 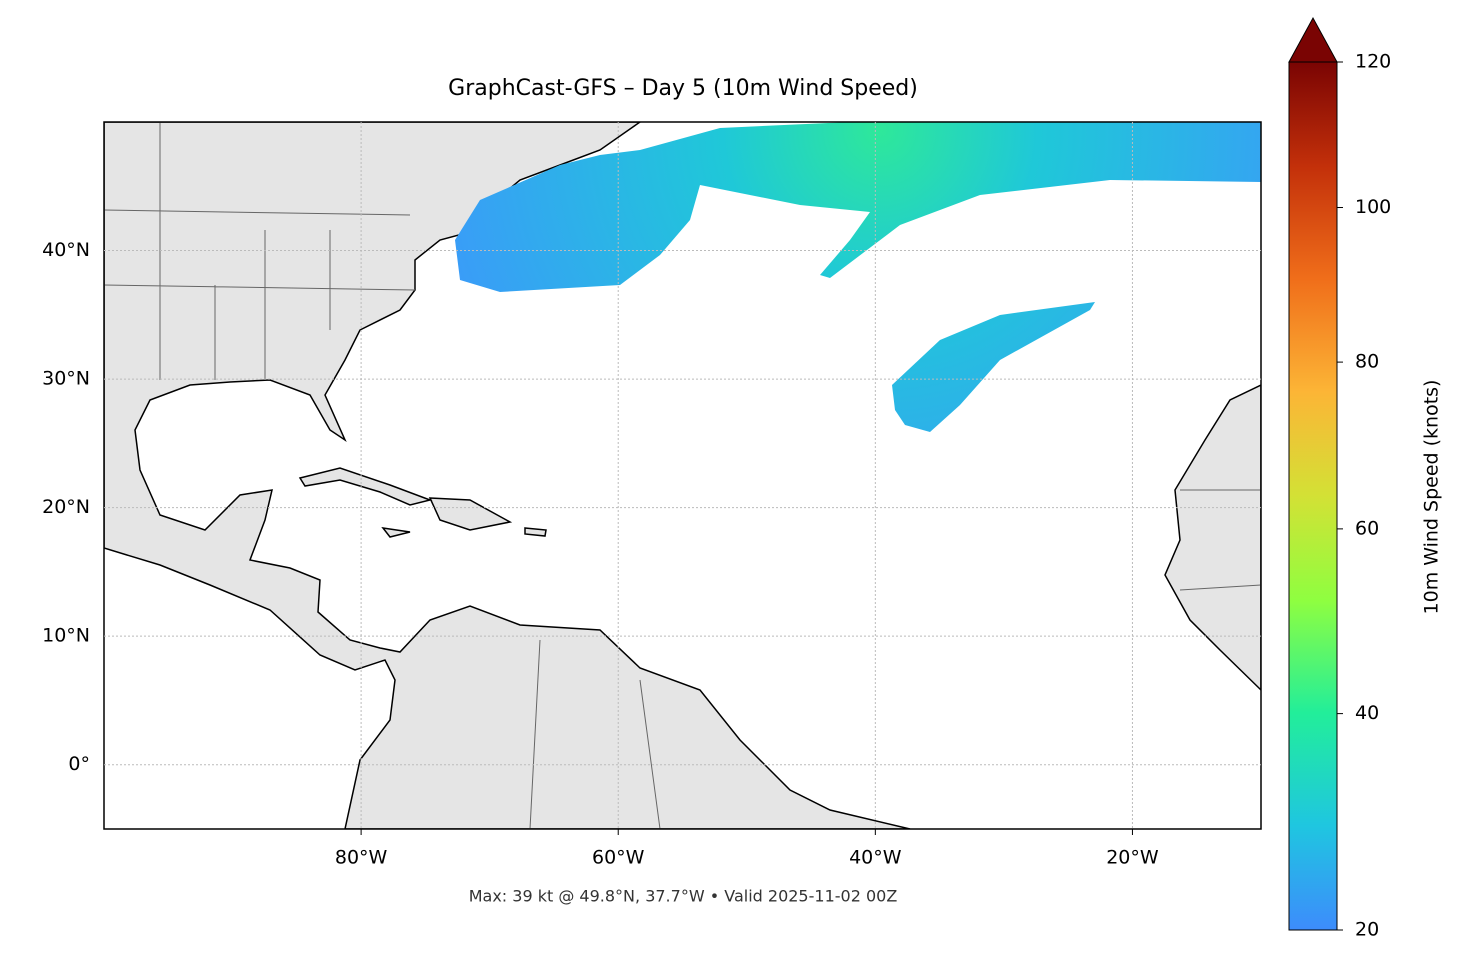 What do you see at coordinates (1367, 713) in the screenshot?
I see `colorbar-tick-label: 40` at bounding box center [1367, 713].